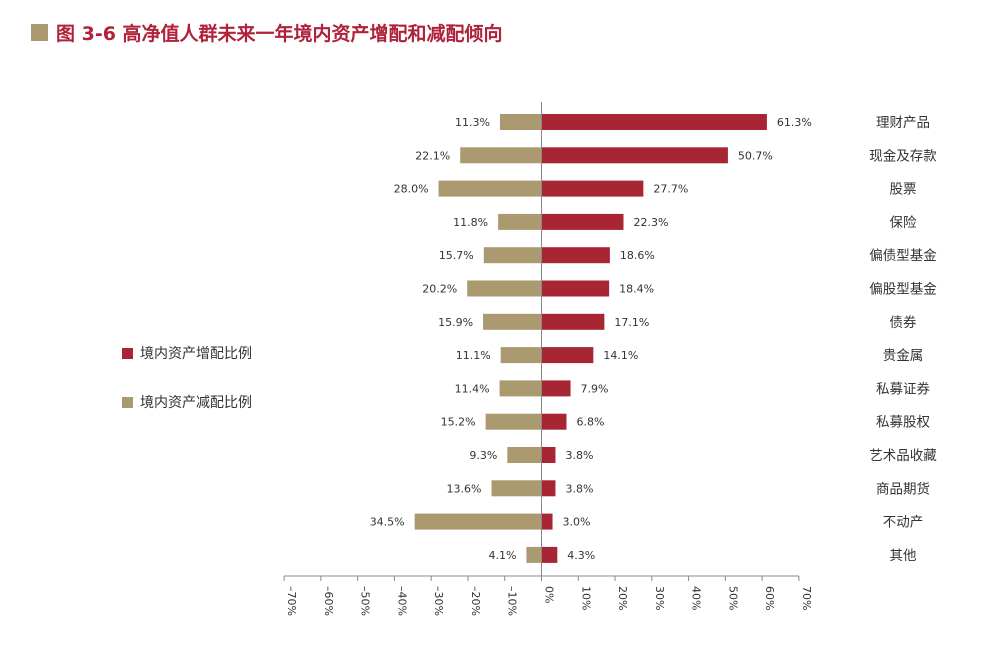  What do you see at coordinates (903, 488) in the screenshot?
I see `category-label: 商品期货` at bounding box center [903, 488].